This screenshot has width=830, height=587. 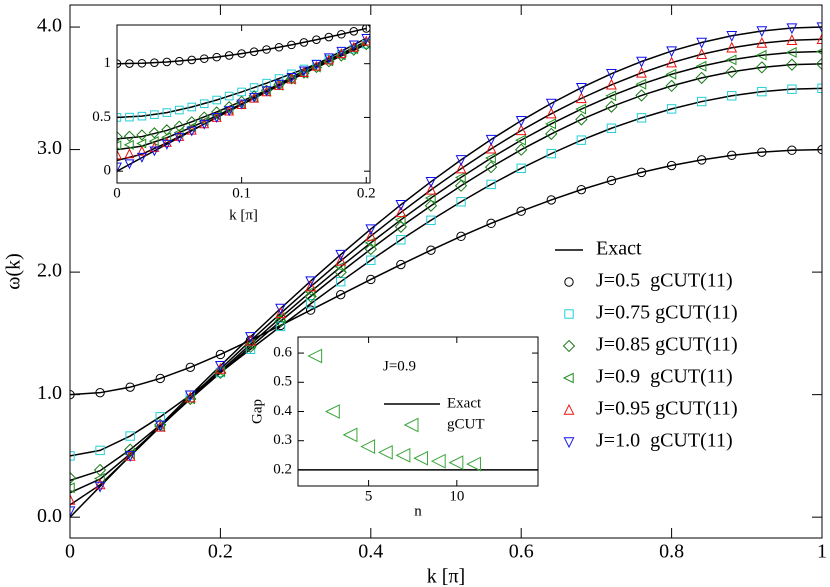 What do you see at coordinates (49, 148) in the screenshot?
I see `y-tick-label: 3.0` at bounding box center [49, 148].